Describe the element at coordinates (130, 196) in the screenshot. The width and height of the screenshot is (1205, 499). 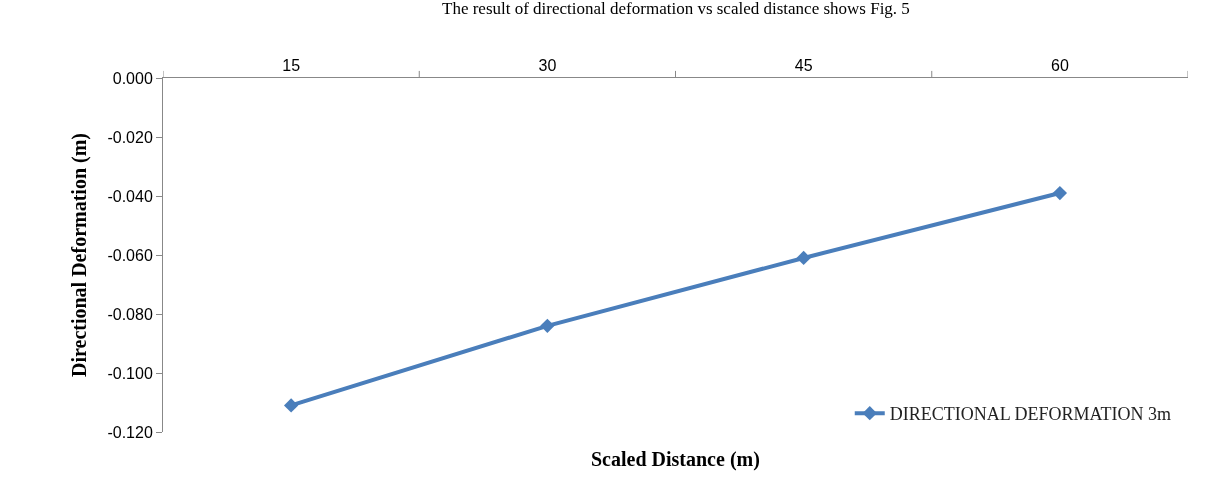
I see `y-tick-label: -0.040` at that location.